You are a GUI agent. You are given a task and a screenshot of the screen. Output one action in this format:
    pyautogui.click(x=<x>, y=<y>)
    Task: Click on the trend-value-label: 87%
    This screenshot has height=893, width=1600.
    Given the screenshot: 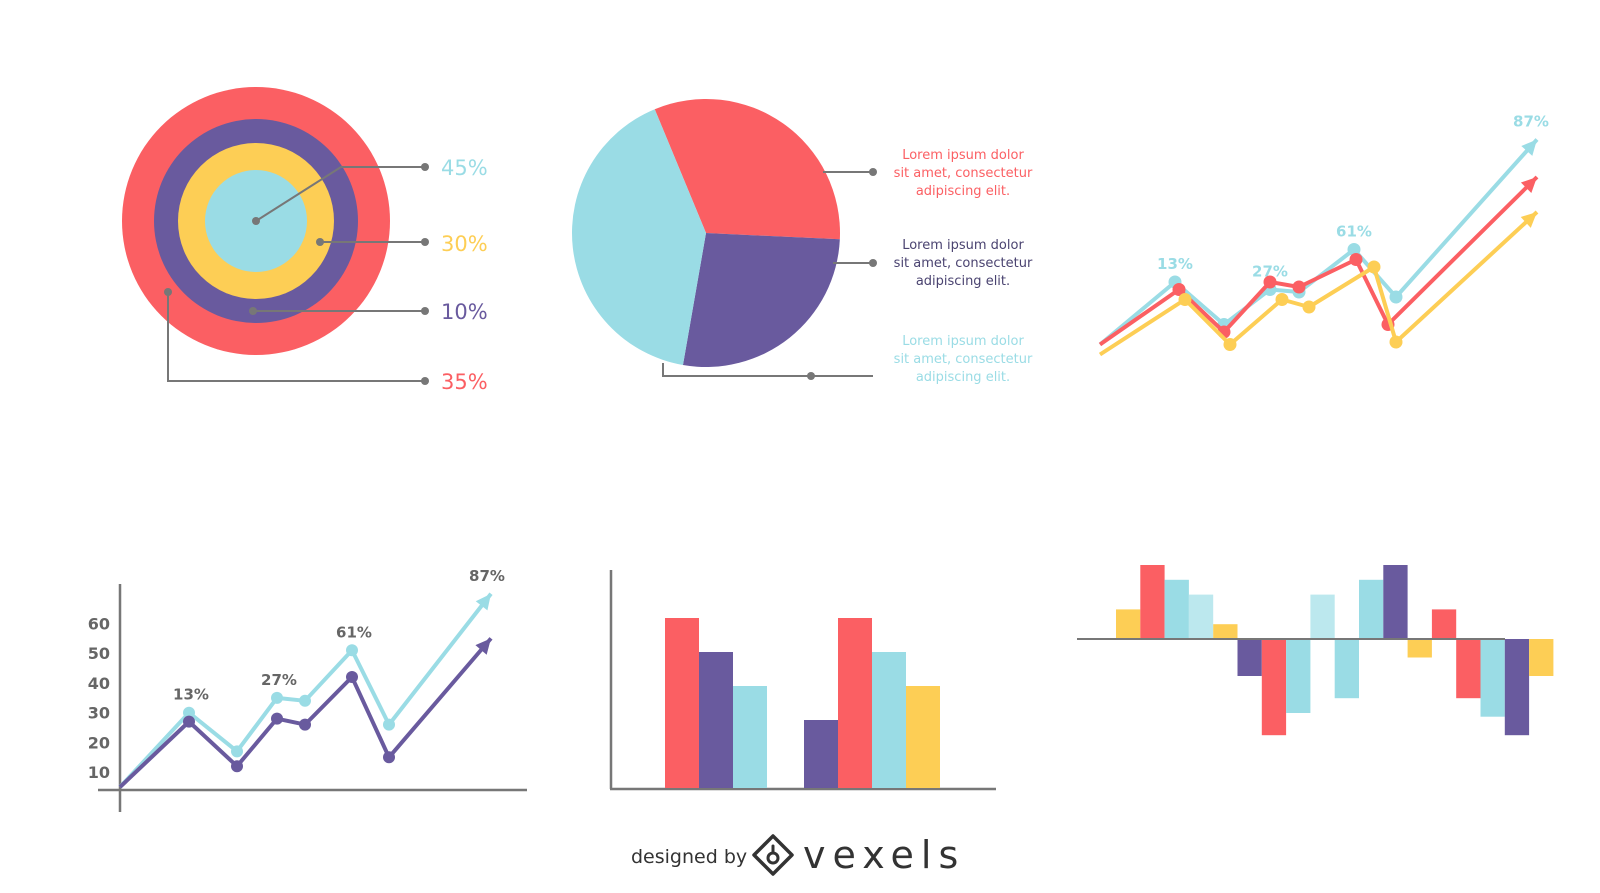 What is the action you would take?
    pyautogui.click(x=1531, y=122)
    